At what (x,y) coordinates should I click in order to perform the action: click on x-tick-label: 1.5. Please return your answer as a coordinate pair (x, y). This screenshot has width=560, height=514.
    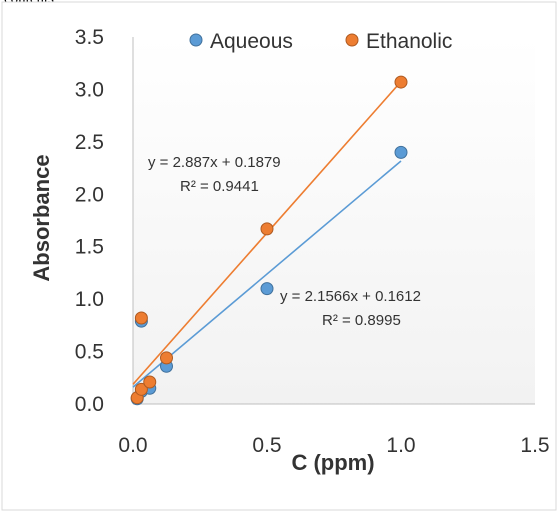
    Looking at the image, I should click on (534, 445).